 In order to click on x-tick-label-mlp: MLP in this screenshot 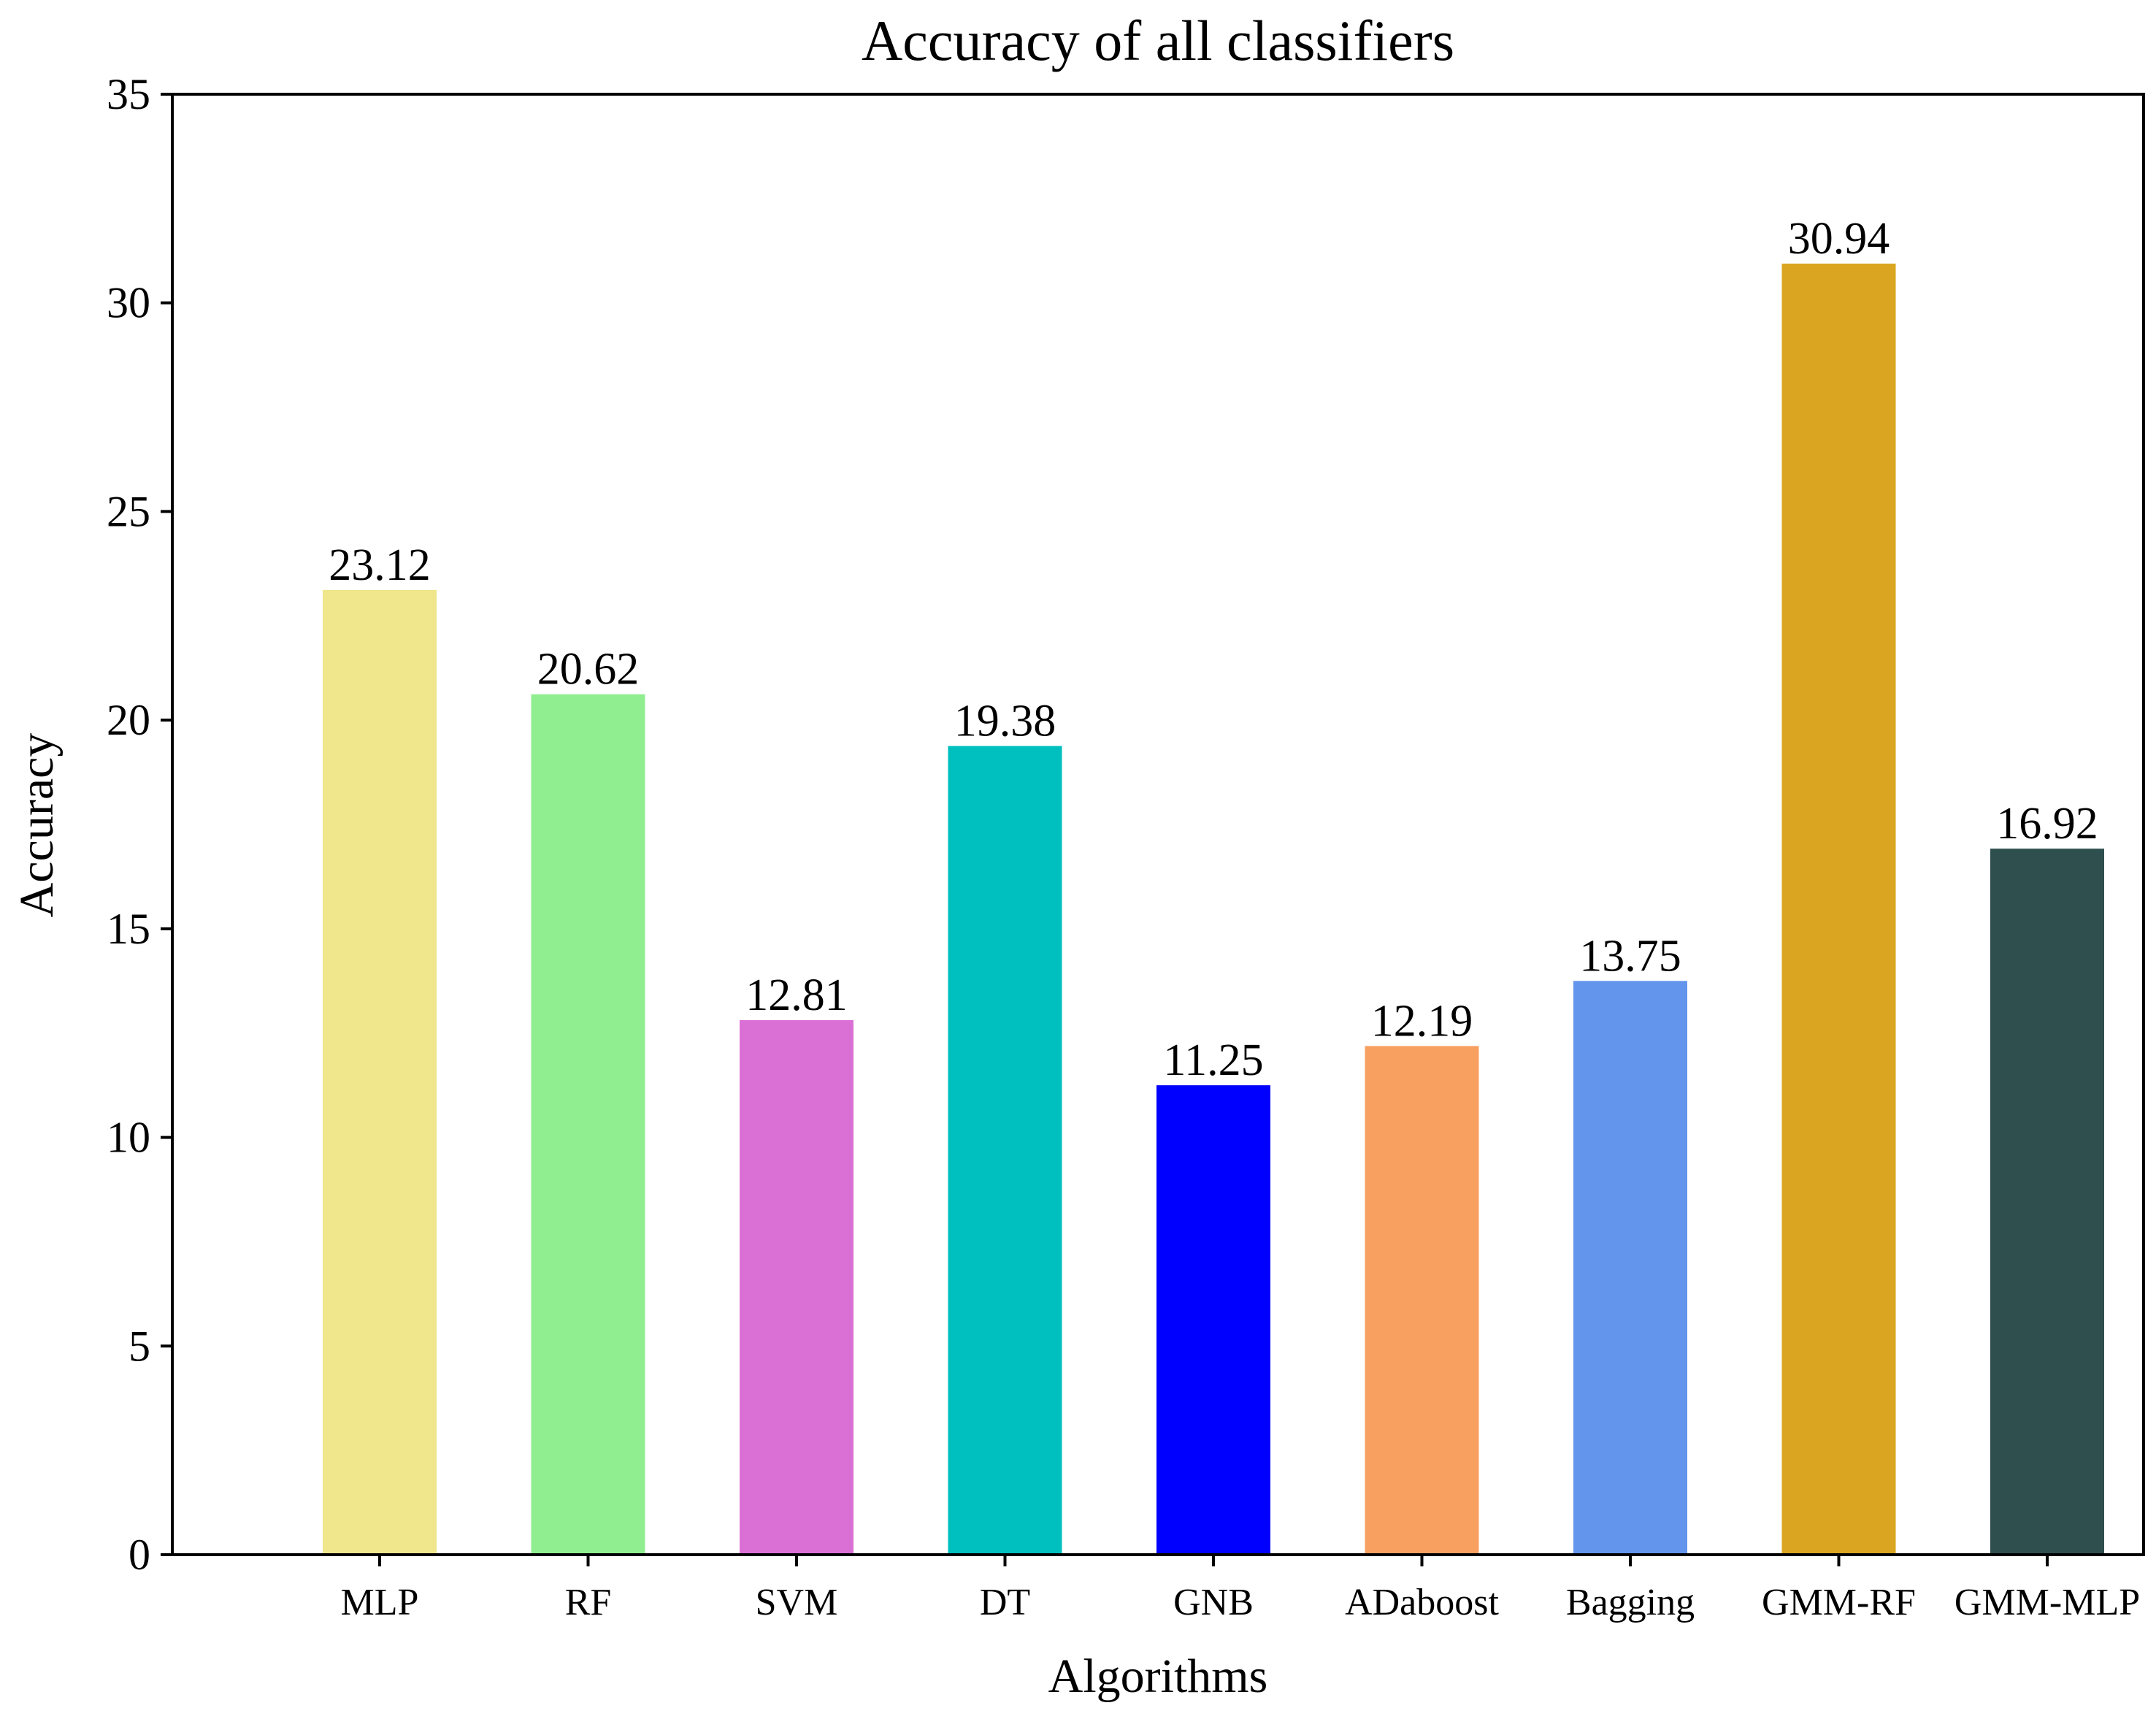, I will do `click(380, 1602)`.